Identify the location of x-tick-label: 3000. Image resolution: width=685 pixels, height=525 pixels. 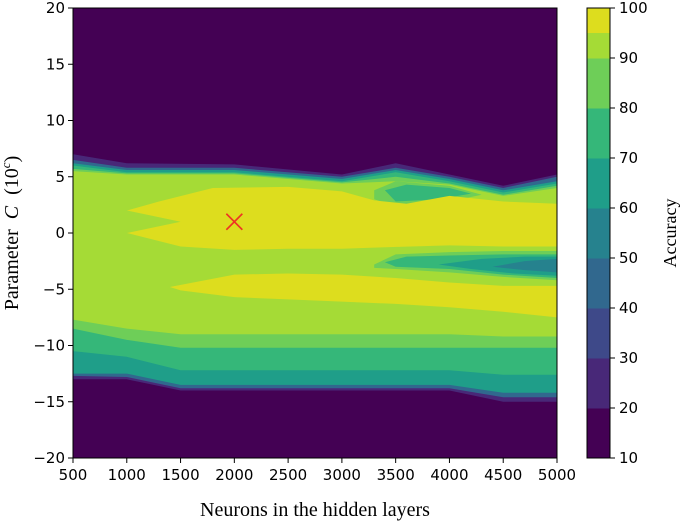
(342, 475).